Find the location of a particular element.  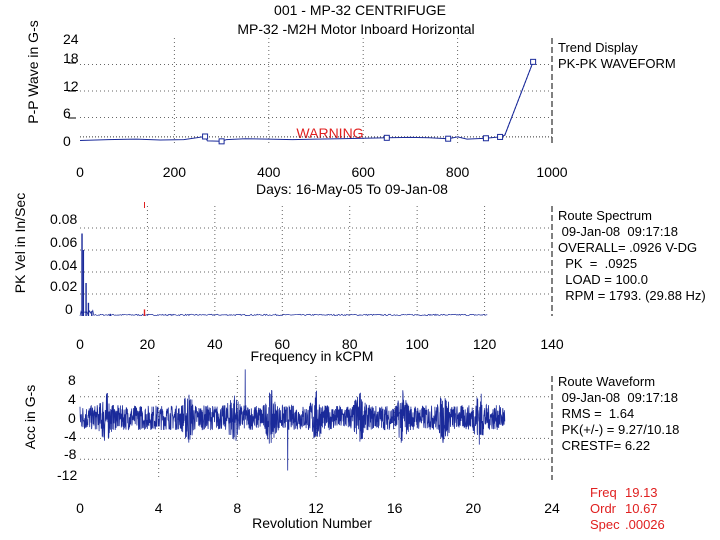

report-subtitle: MP-32 -M2H Motor Inboard Horizontal is located at coordinates (355, 29).